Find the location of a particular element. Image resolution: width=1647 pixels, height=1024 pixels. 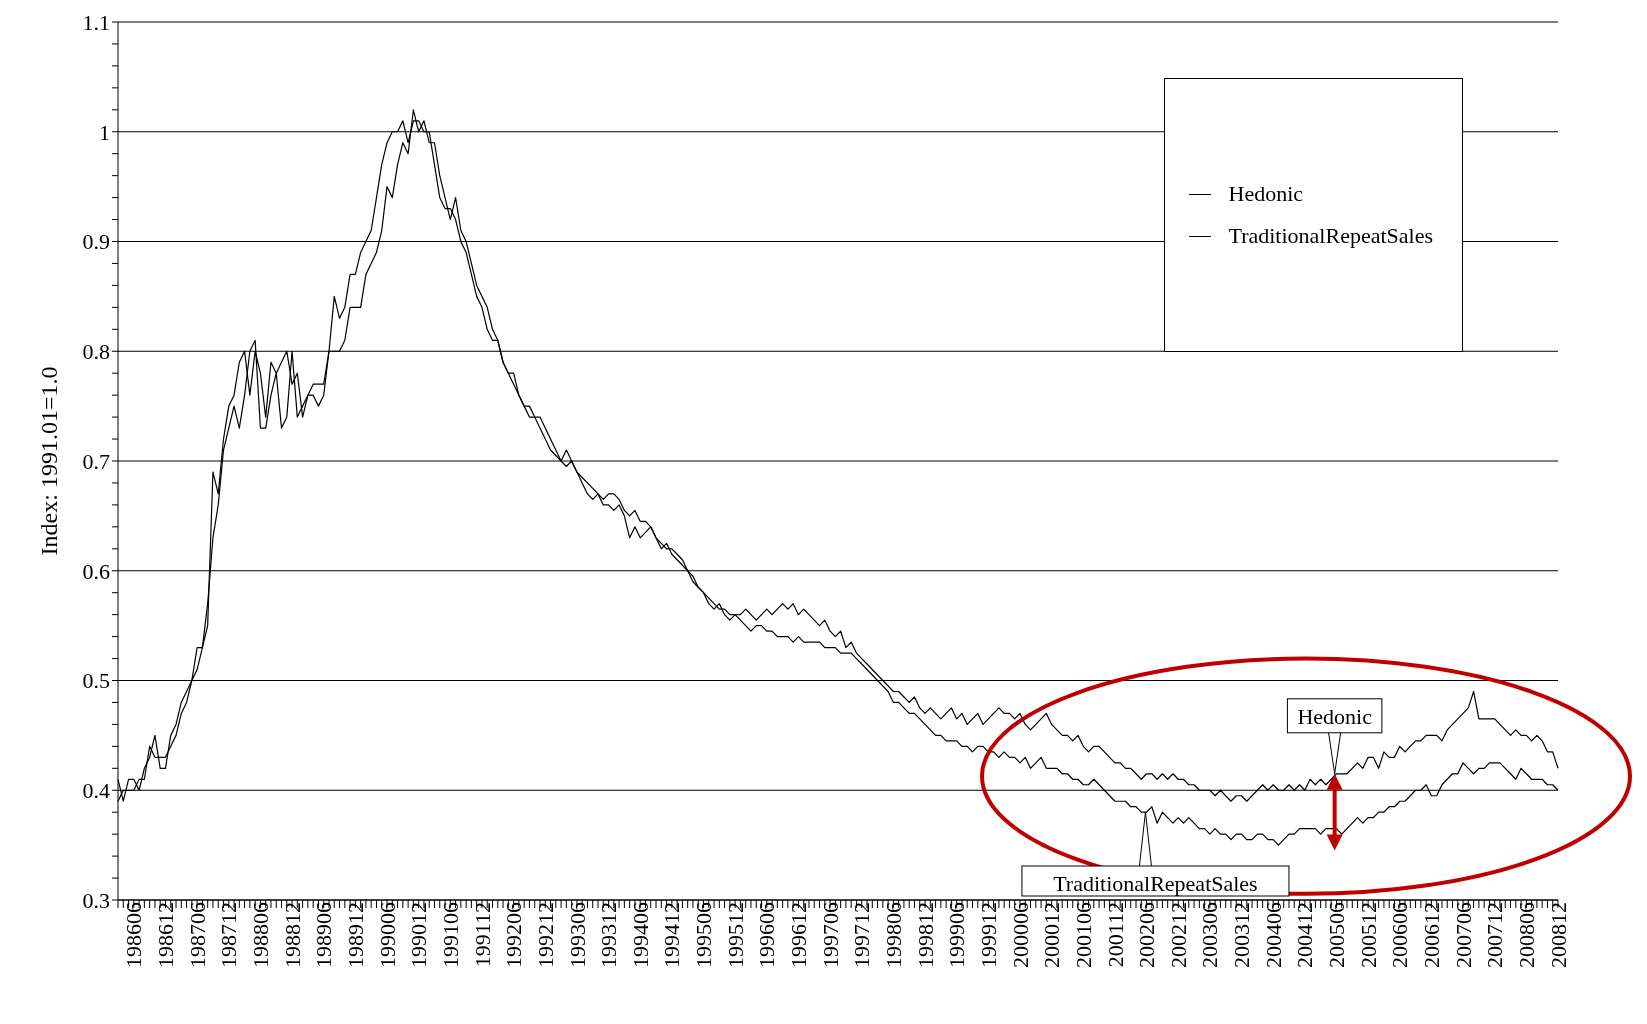

x-tick-label: 200806 is located at coordinates (1526, 935).